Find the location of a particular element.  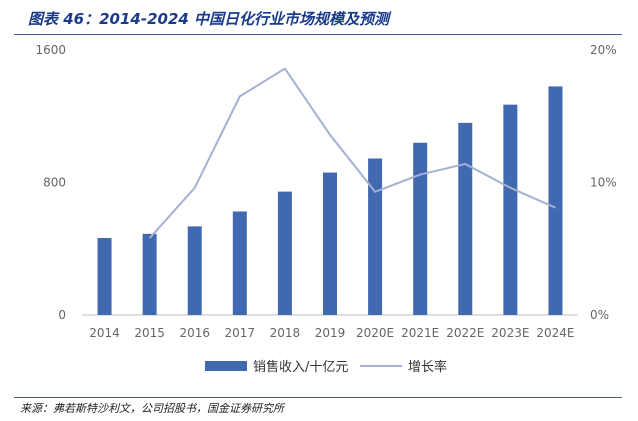

x-tick-2017: 2017 is located at coordinates (240, 333).